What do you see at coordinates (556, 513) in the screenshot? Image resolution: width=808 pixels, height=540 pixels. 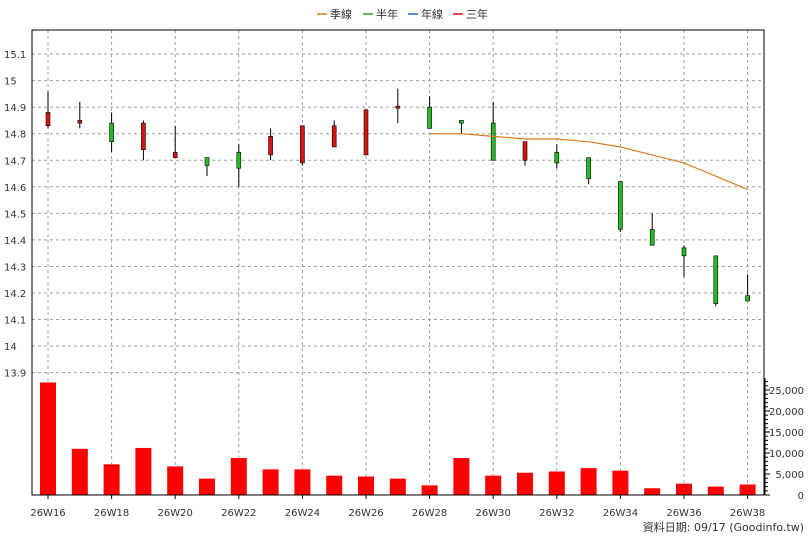 I see `x-tick-label: 26W32` at bounding box center [556, 513].